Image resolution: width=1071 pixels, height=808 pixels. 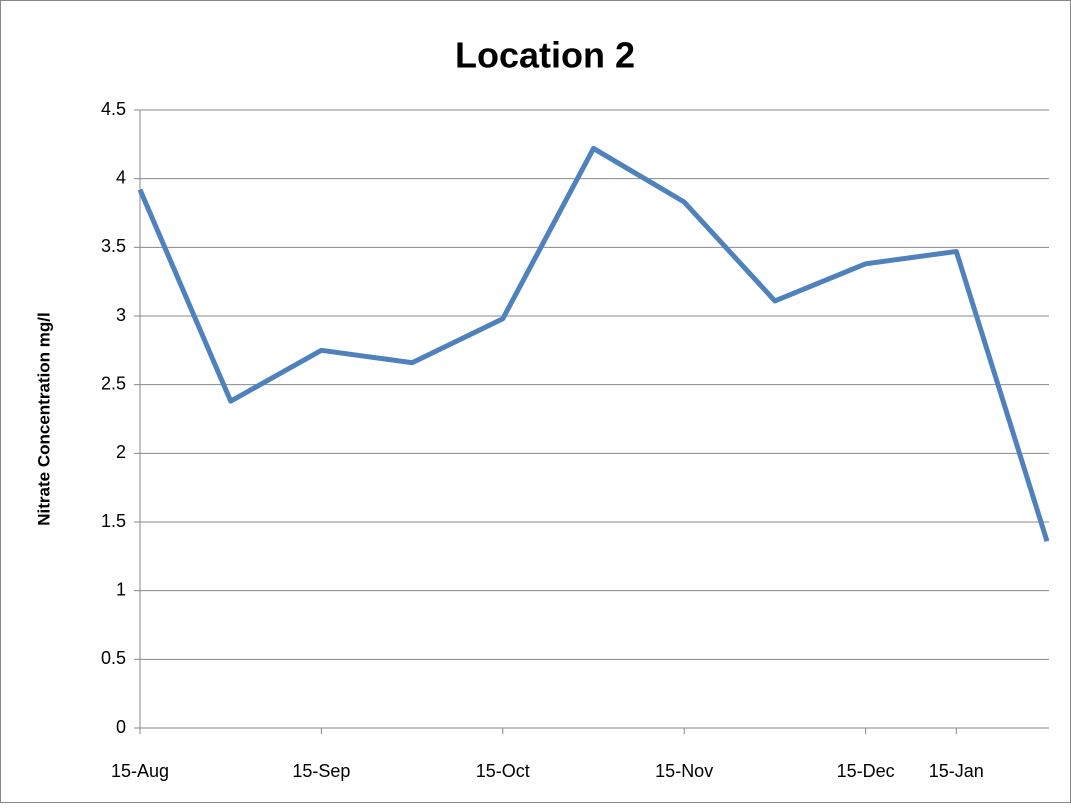 What do you see at coordinates (113, 109) in the screenshot?
I see `y-tick-label: 4.5` at bounding box center [113, 109].